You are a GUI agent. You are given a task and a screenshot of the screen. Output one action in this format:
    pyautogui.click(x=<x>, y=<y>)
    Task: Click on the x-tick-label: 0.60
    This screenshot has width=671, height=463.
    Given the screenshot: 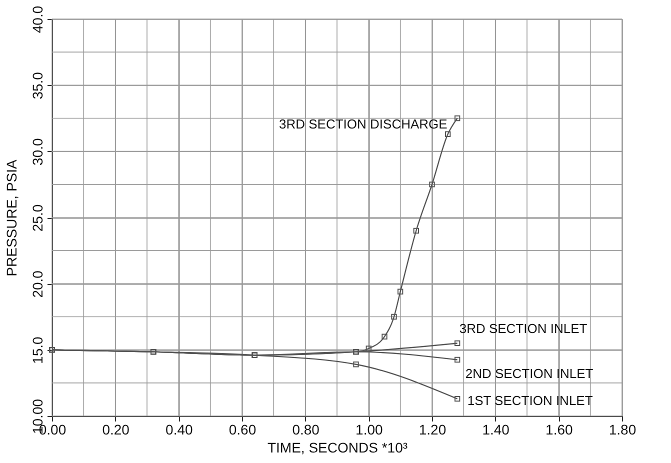 What is the action you would take?
    pyautogui.click(x=242, y=430)
    